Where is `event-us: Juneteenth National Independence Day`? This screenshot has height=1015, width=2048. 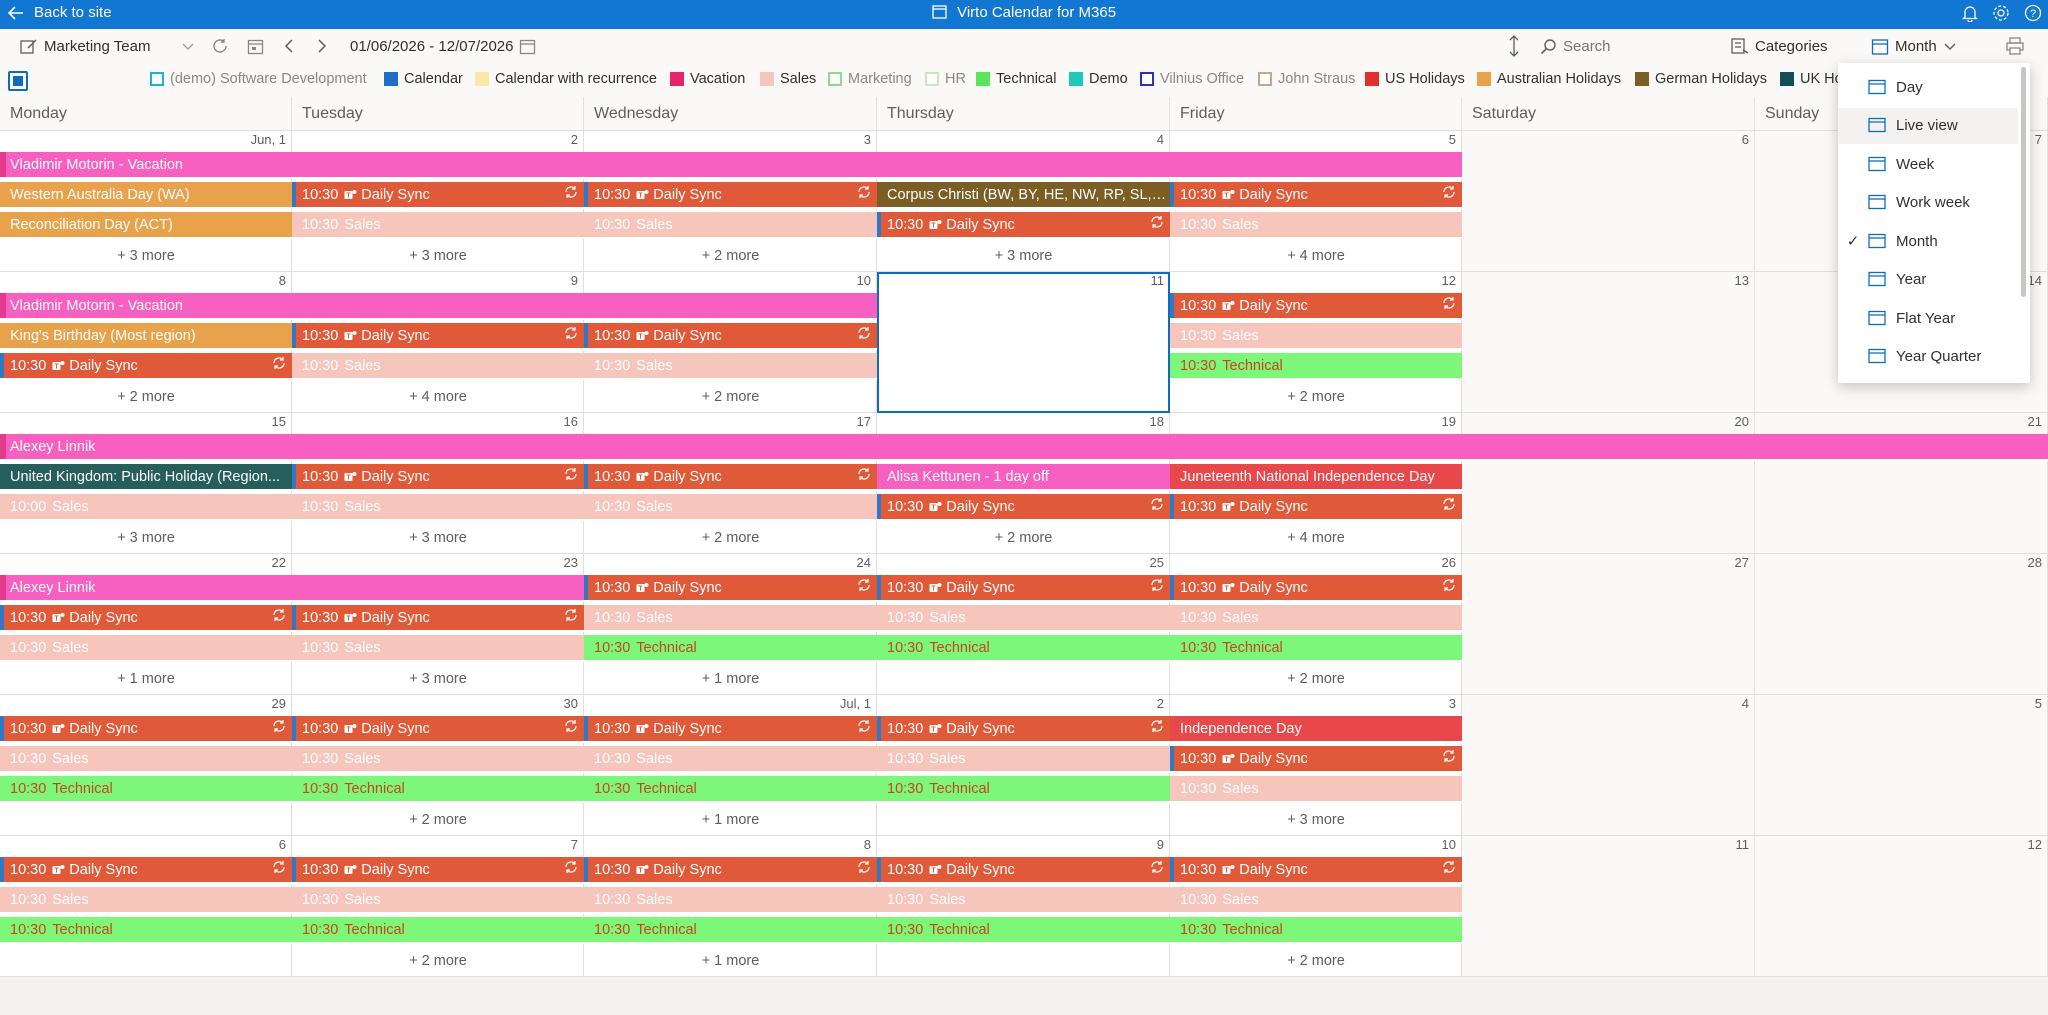
event-us: Juneteenth National Independence Day is located at coordinates (1316, 477).